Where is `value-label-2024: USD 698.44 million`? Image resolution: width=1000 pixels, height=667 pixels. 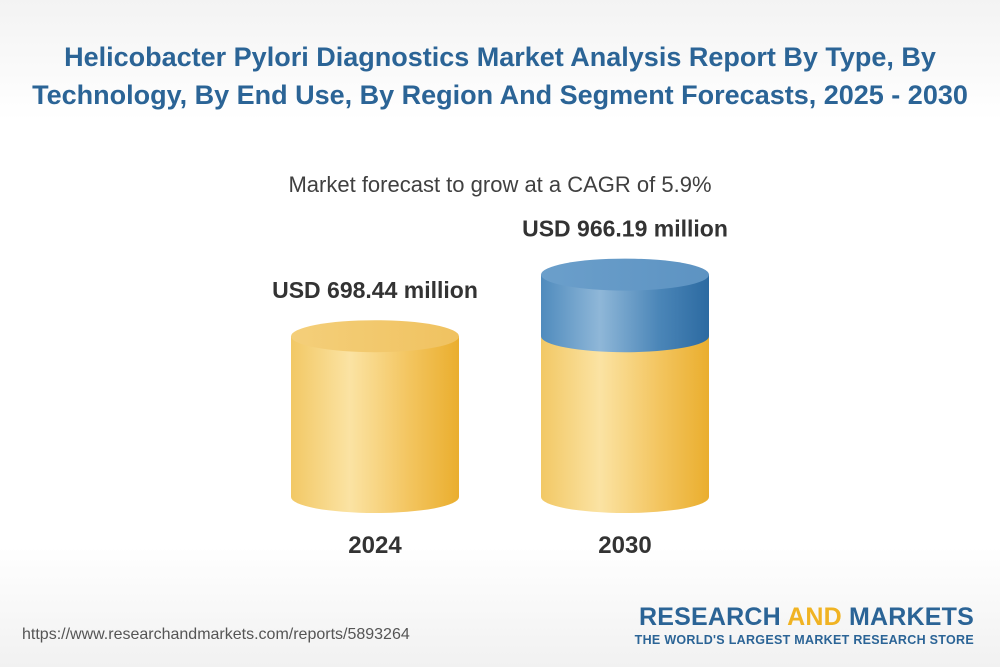 value-label-2024: USD 698.44 million is located at coordinates (375, 290).